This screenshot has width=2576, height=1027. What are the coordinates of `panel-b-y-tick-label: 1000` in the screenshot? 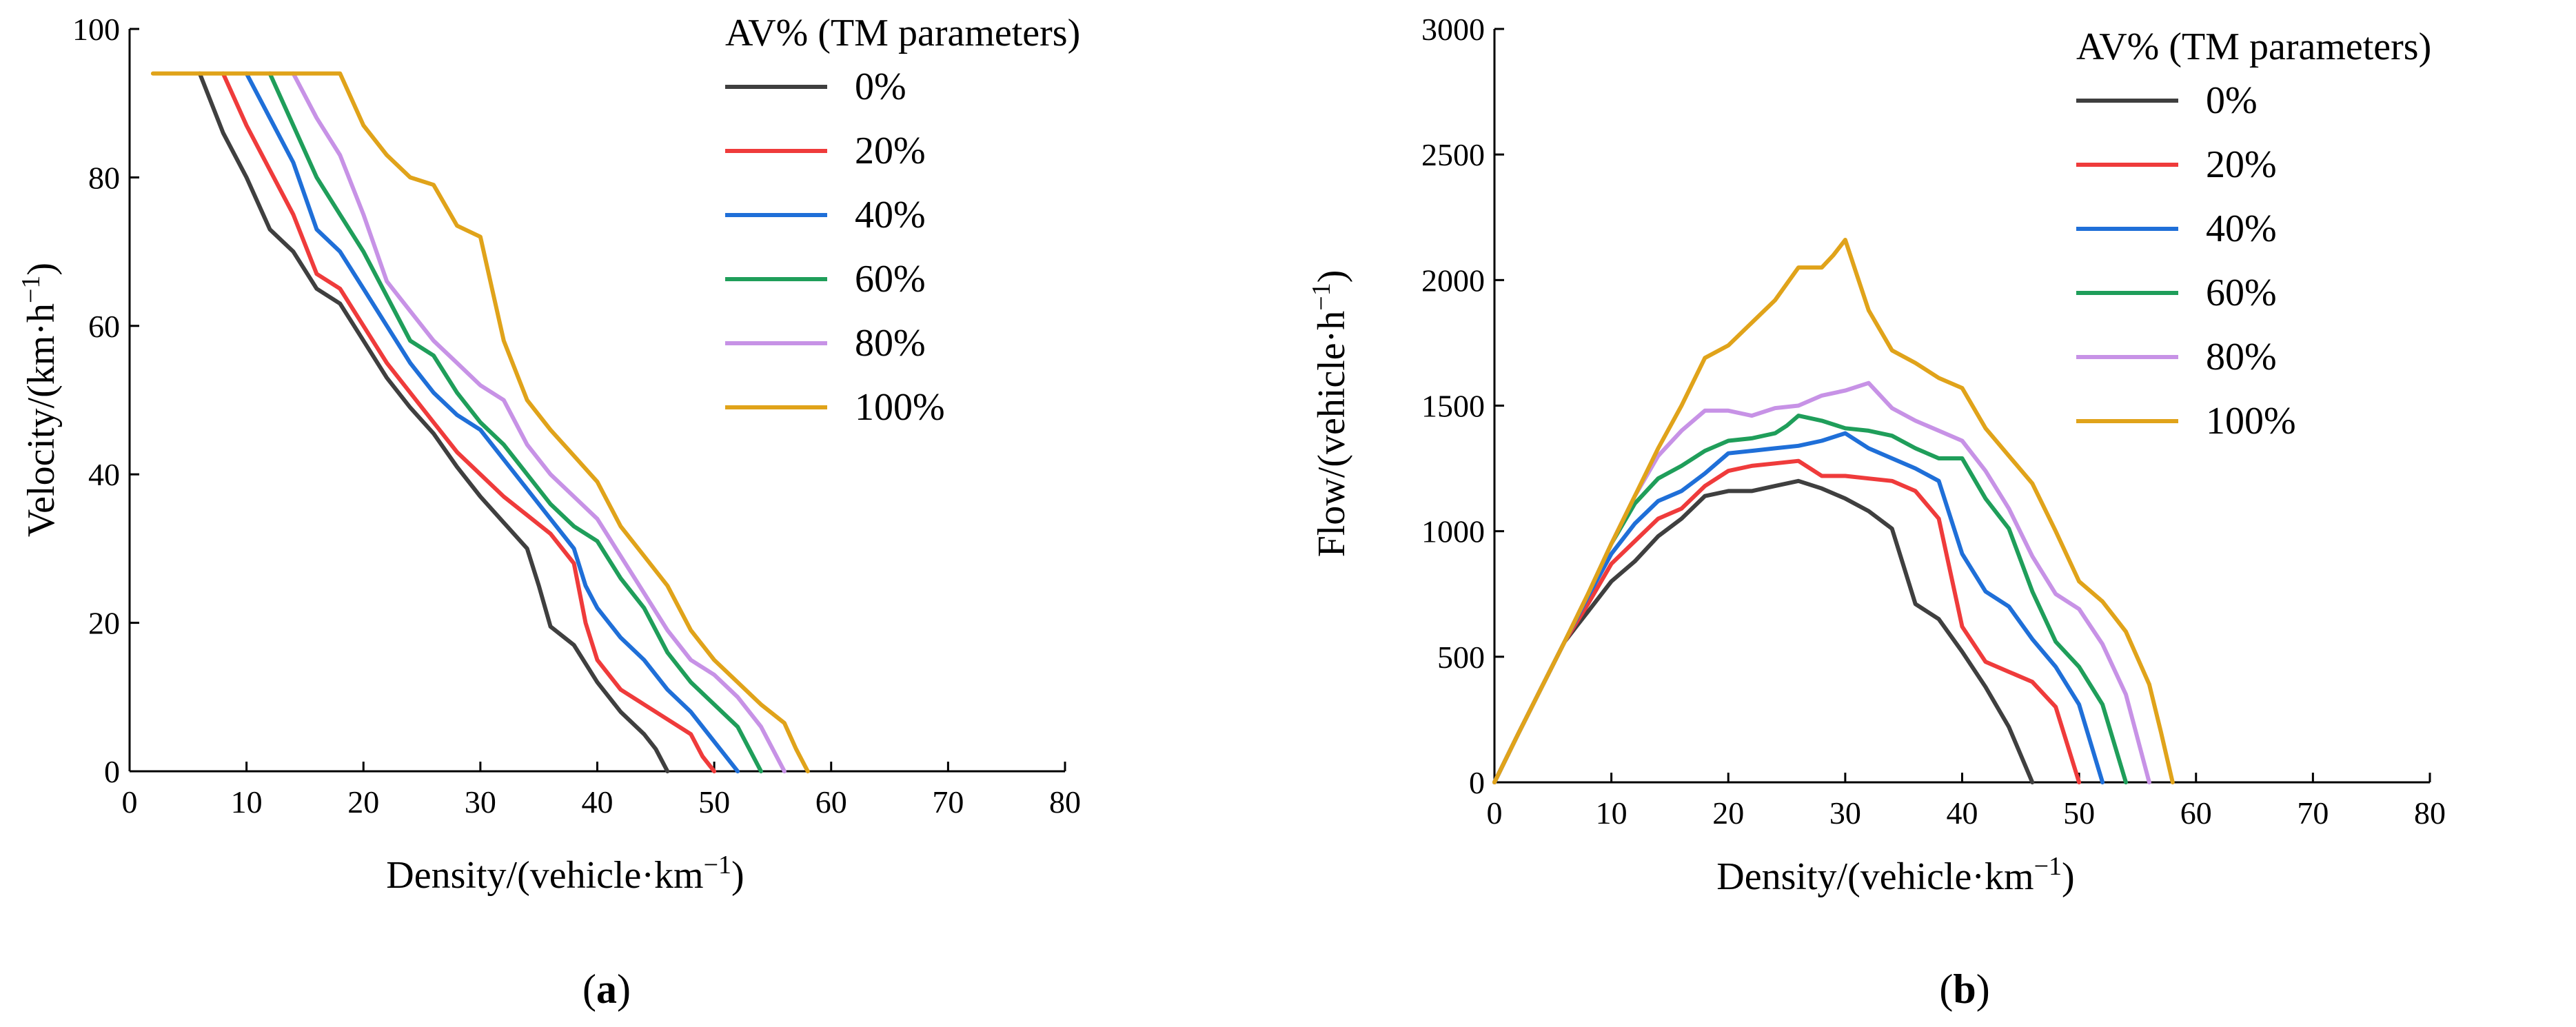 It's located at (1453, 532).